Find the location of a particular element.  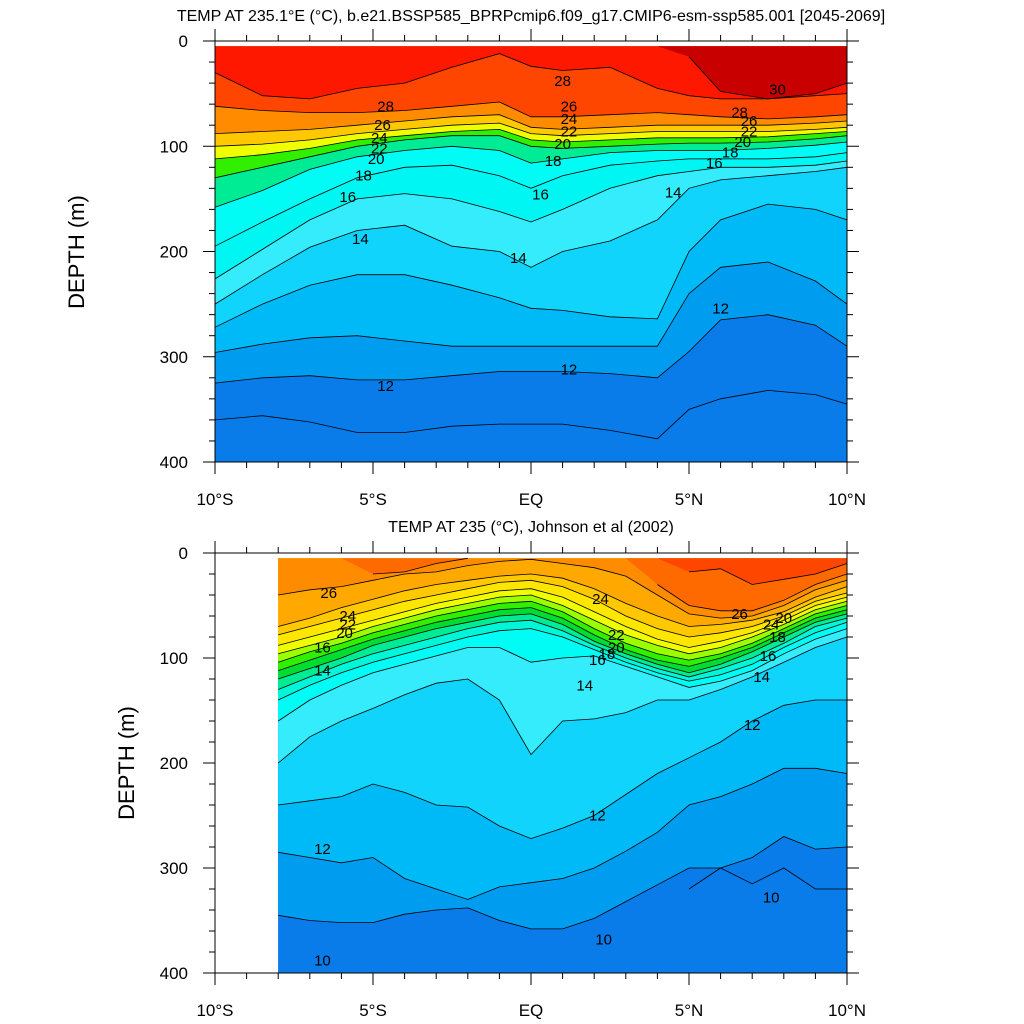

panel-observed-title: TEMP AT 235 (°C), Johnson et al (2002) is located at coordinates (531, 527).